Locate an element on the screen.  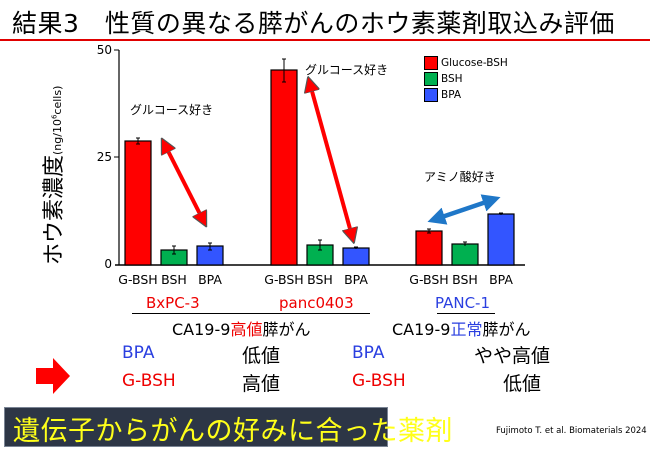
summary-right-gbsh-value: 低値 is located at coordinates (522, 384).